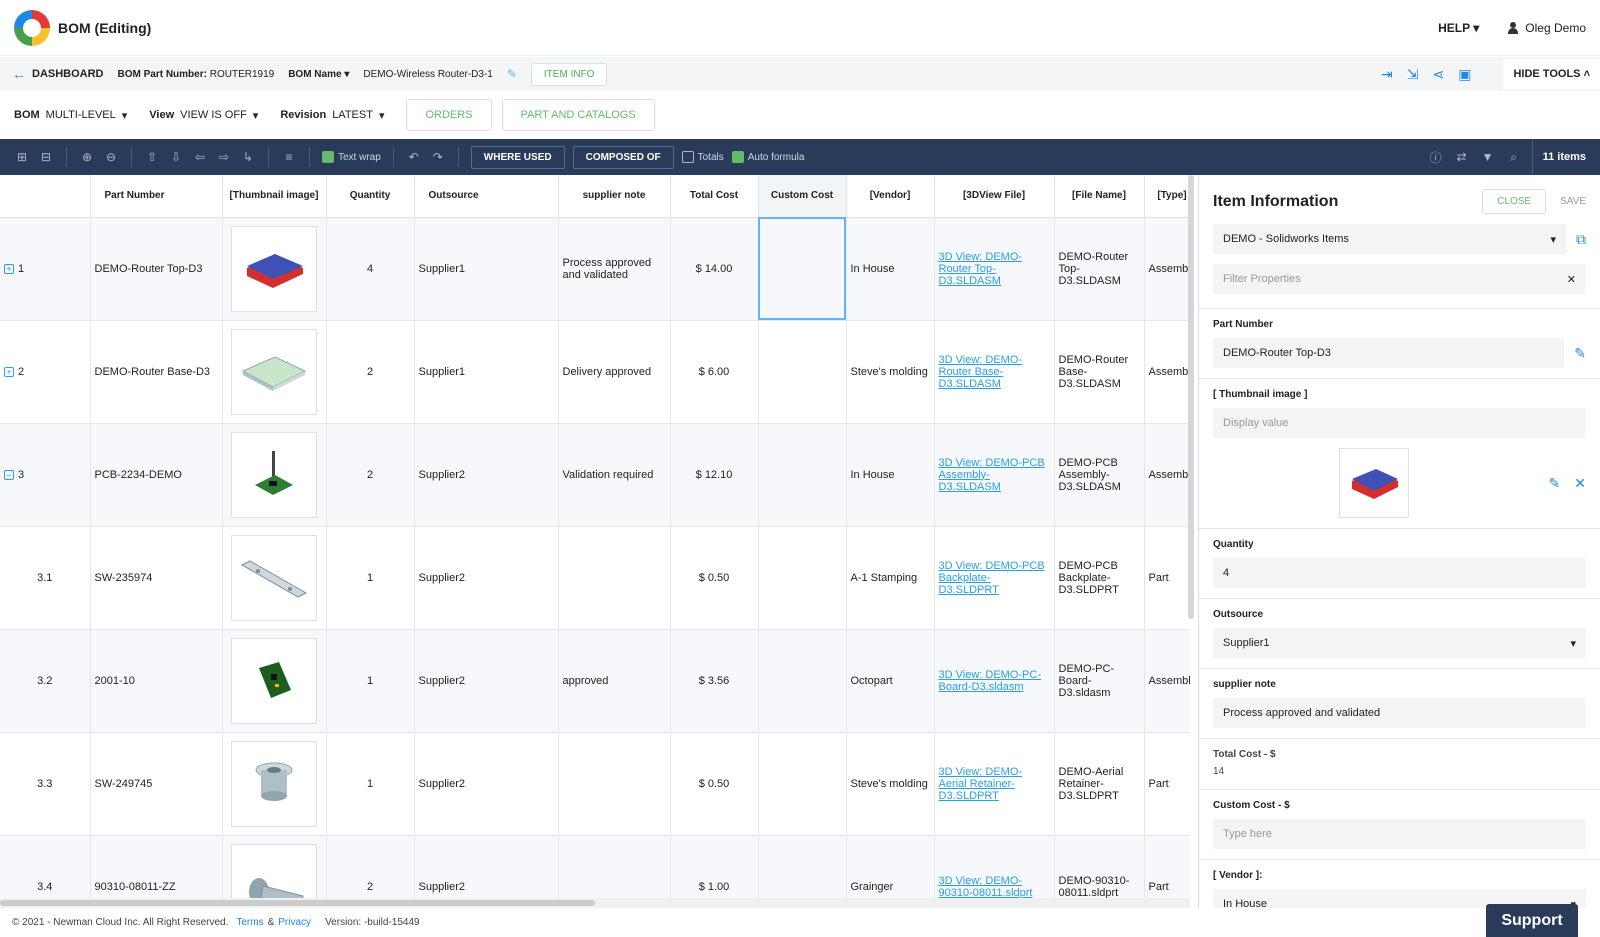  I want to click on pcb-assembly-thumbnail-icon, so click(274, 474).